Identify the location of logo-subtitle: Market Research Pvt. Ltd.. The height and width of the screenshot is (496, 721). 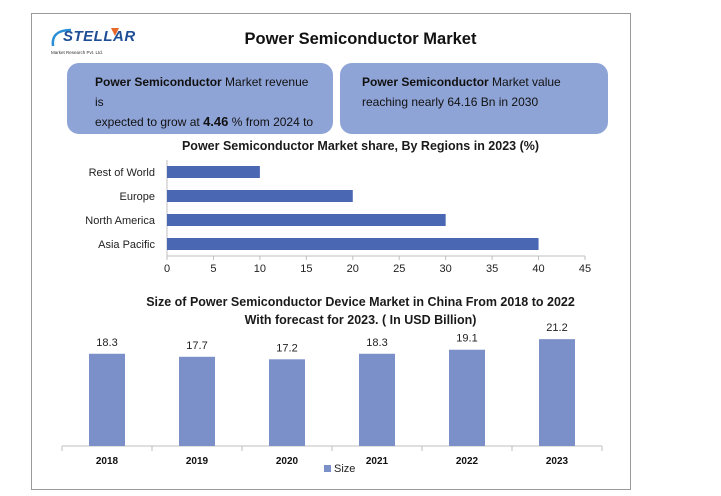
(77, 52).